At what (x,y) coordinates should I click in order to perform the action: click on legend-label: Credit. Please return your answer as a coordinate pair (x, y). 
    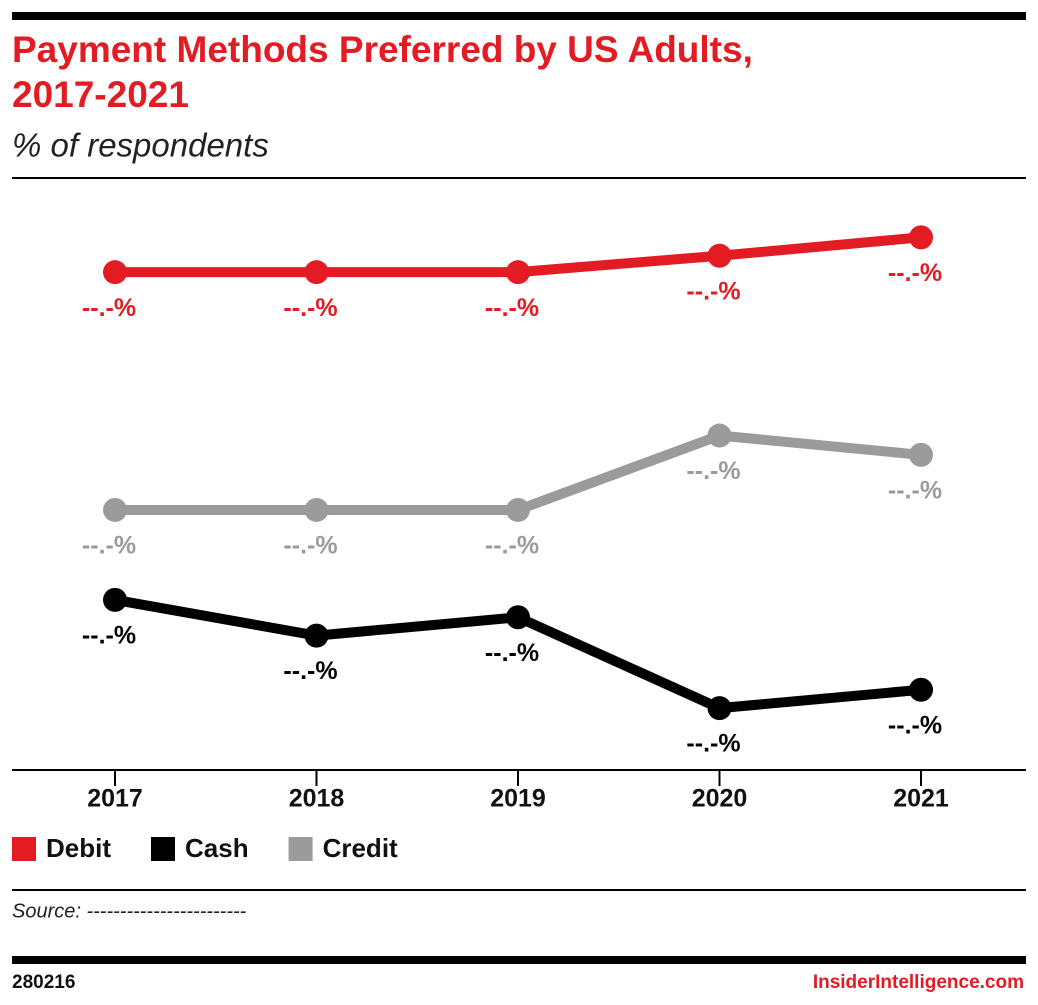
    Looking at the image, I should click on (360, 848).